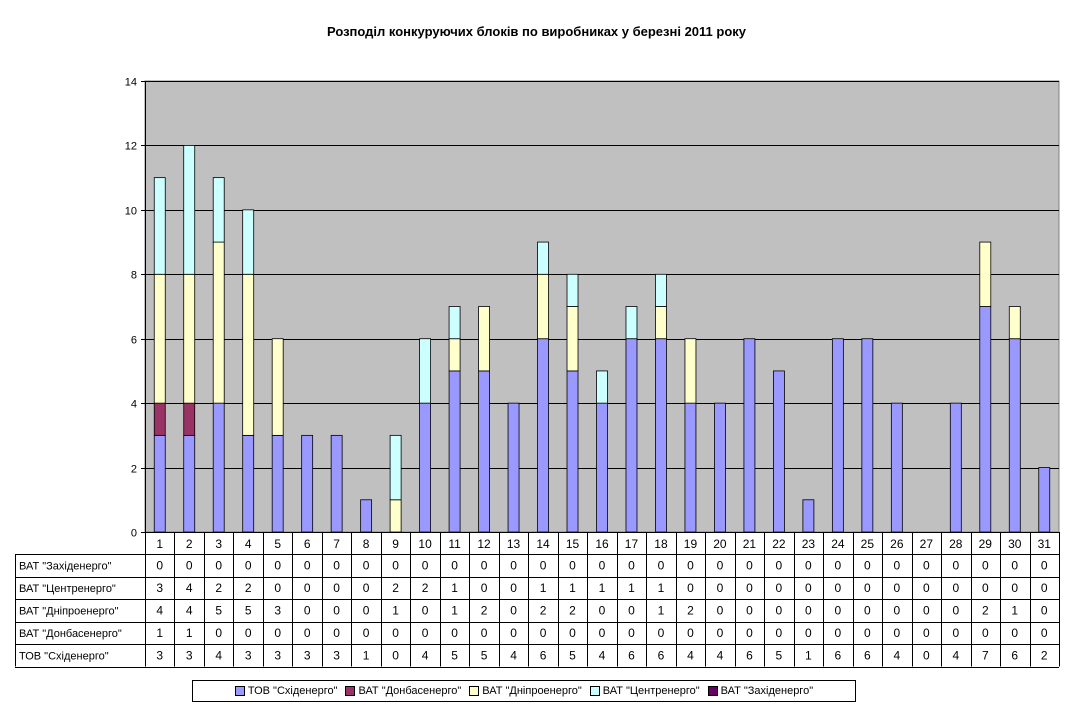 The height and width of the screenshot is (710, 1073). What do you see at coordinates (410, 691) in the screenshot?
I see `legend-label: ВАТ "Донбасенерго"` at bounding box center [410, 691].